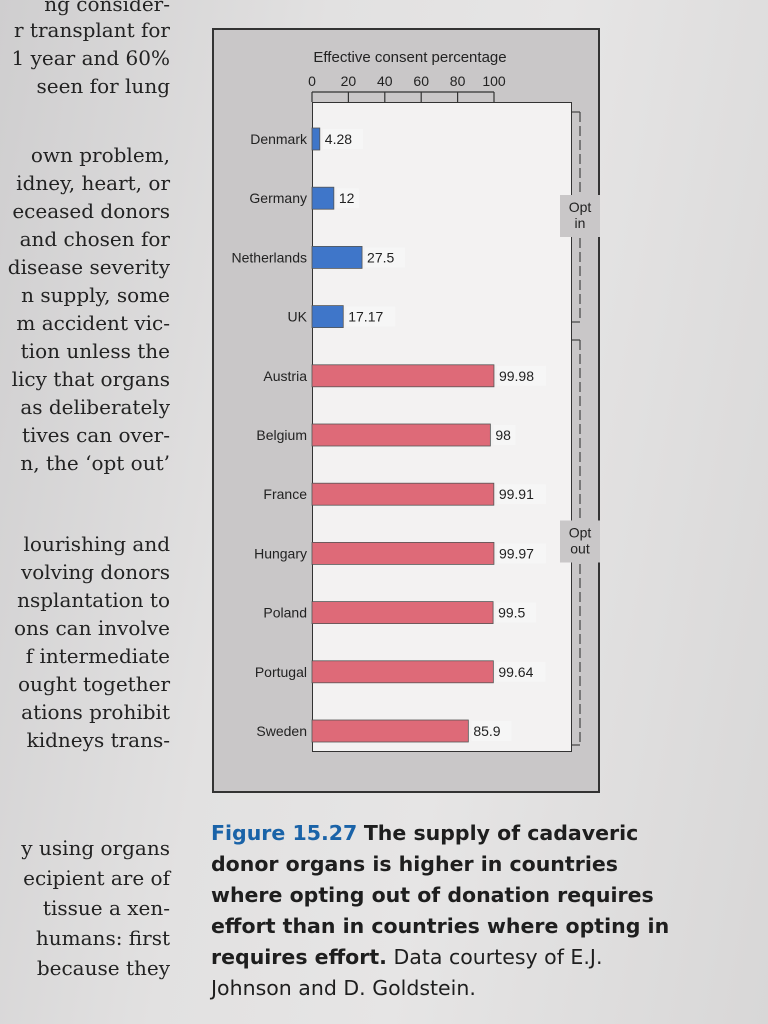 This screenshot has width=768, height=1024. What do you see at coordinates (95, 295) in the screenshot?
I see `body-text-line: n supply, some` at bounding box center [95, 295].